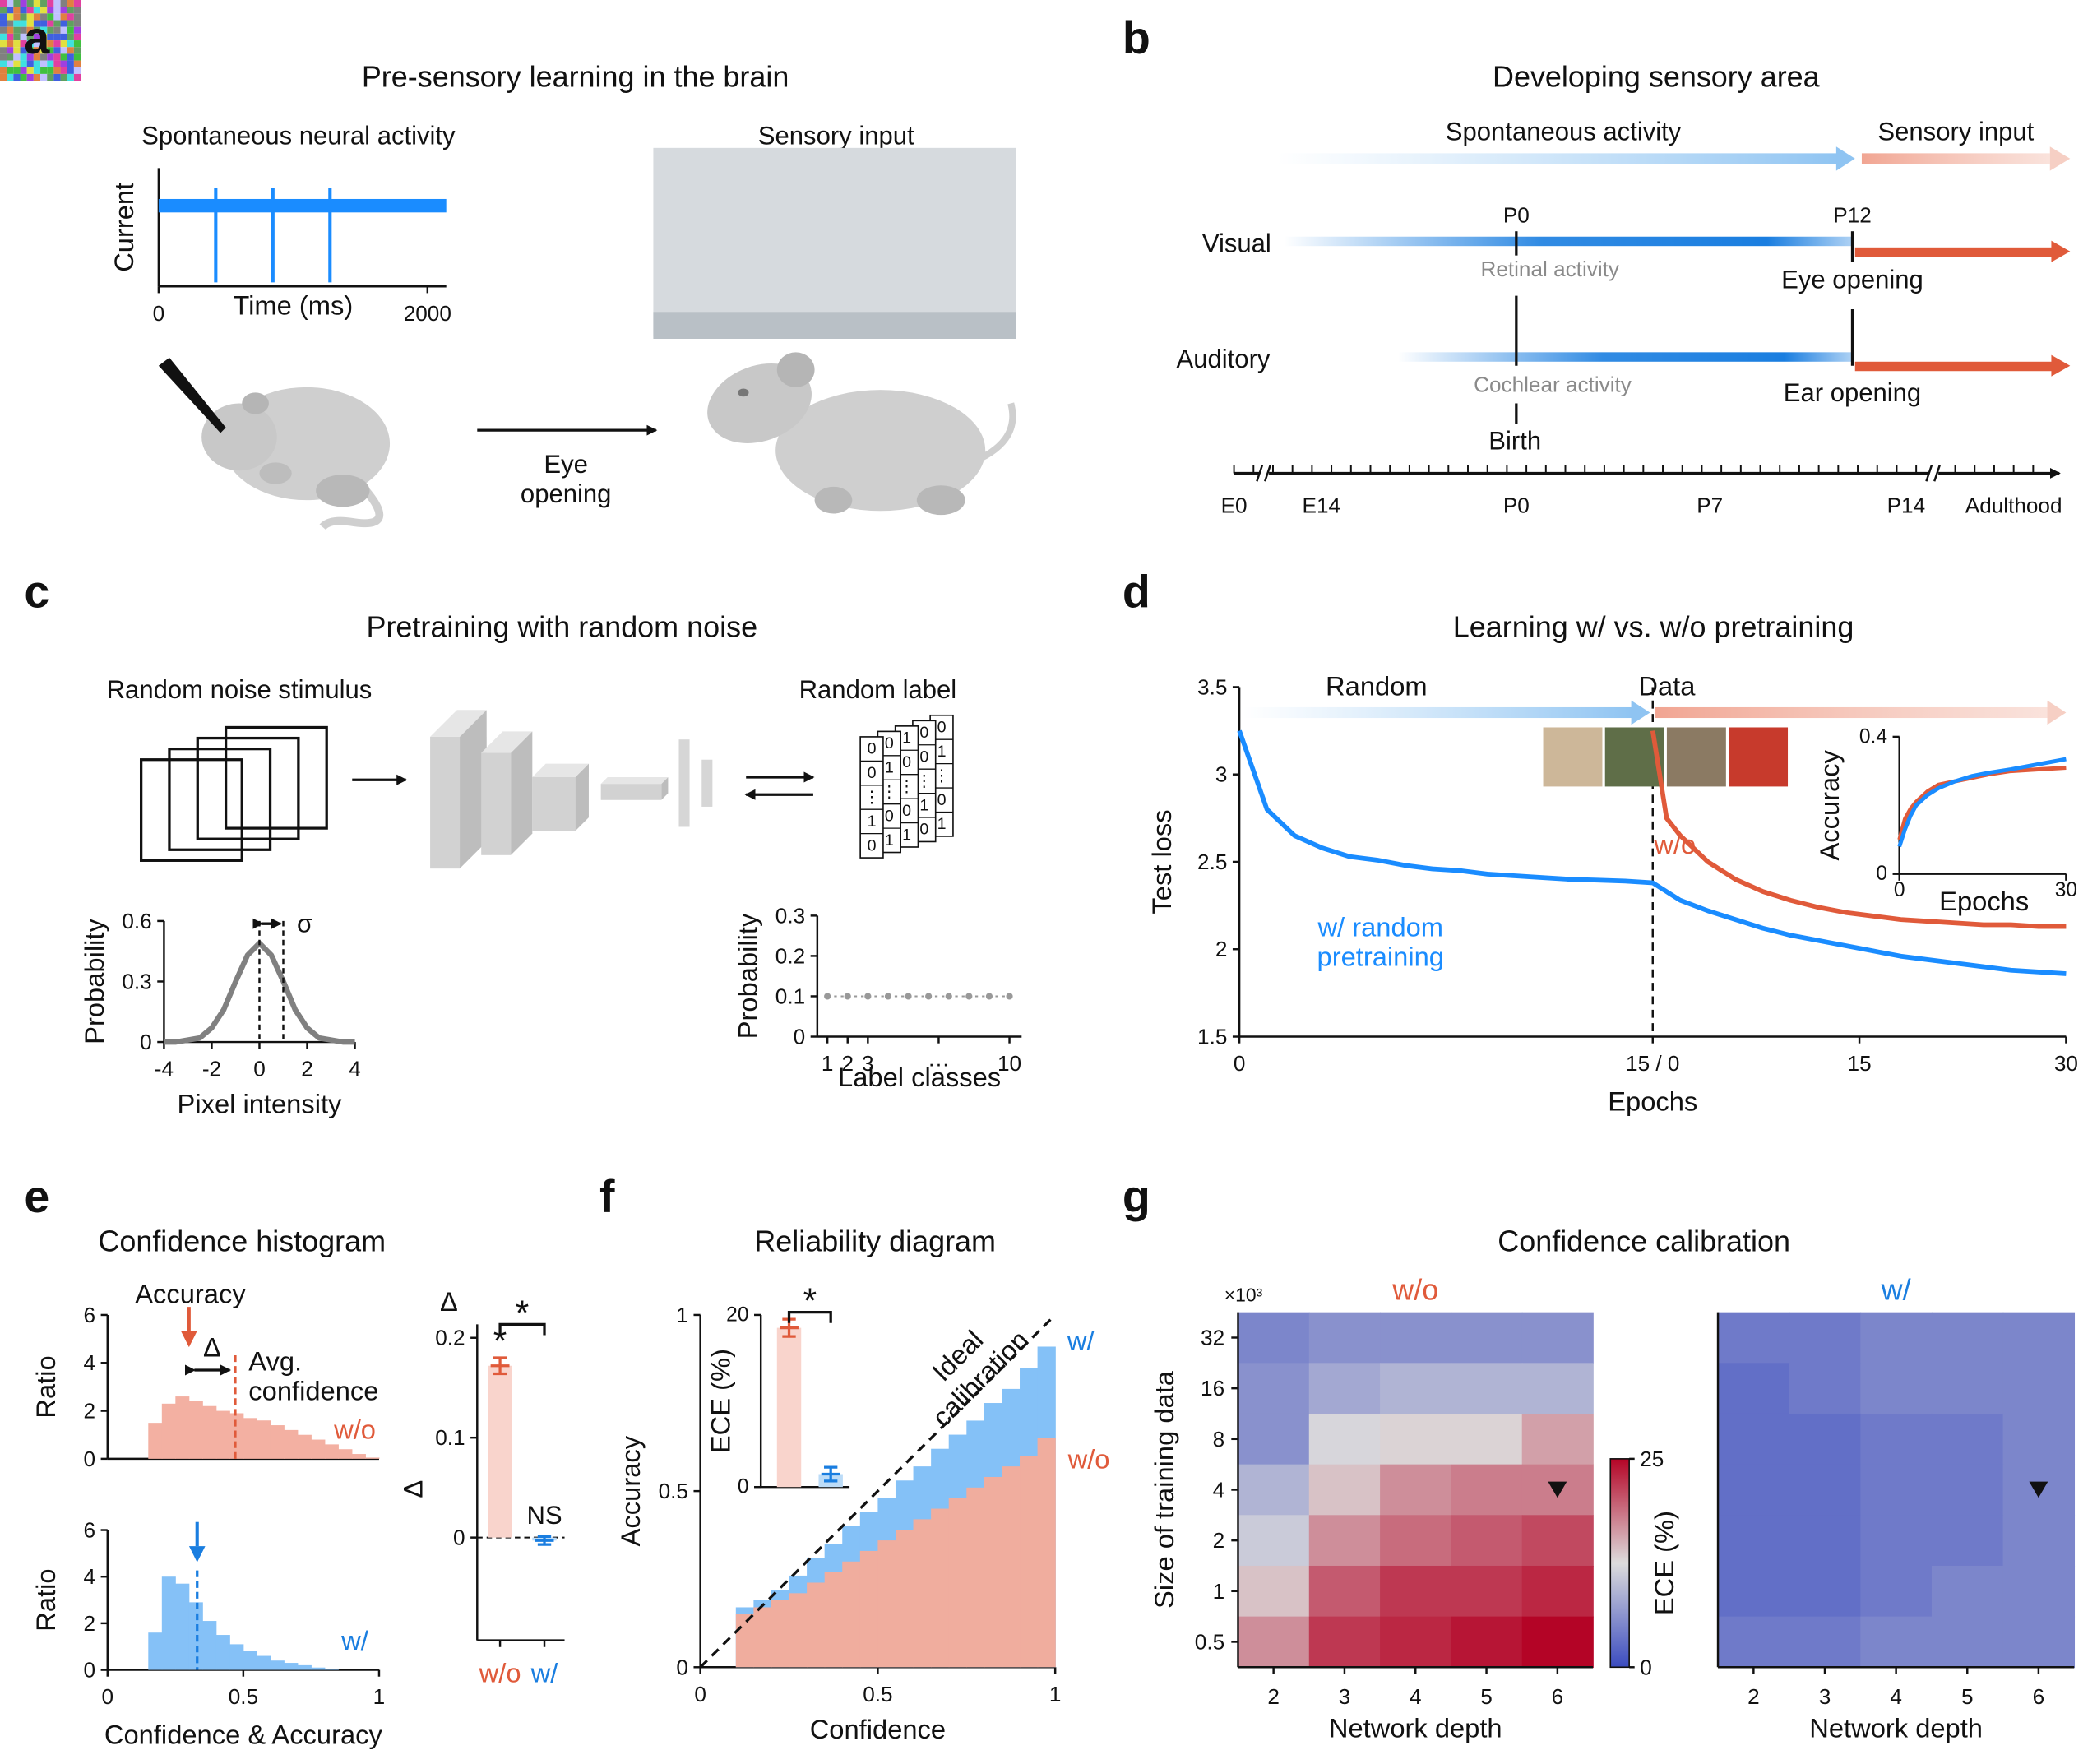 The width and height of the screenshot is (2097, 1764). Describe the element at coordinates (744, 392) in the screenshot. I see `mouse-eye` at that location.